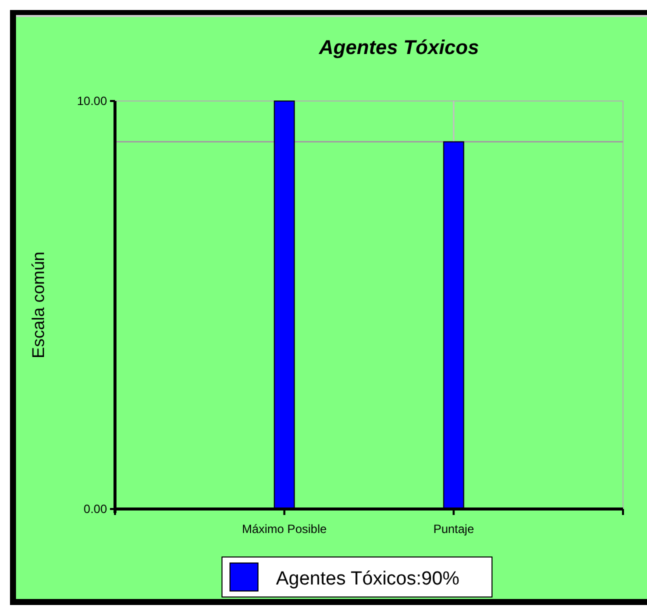 The width and height of the screenshot is (647, 607). What do you see at coordinates (38, 305) in the screenshot?
I see `y-axis-title: Escala común` at bounding box center [38, 305].